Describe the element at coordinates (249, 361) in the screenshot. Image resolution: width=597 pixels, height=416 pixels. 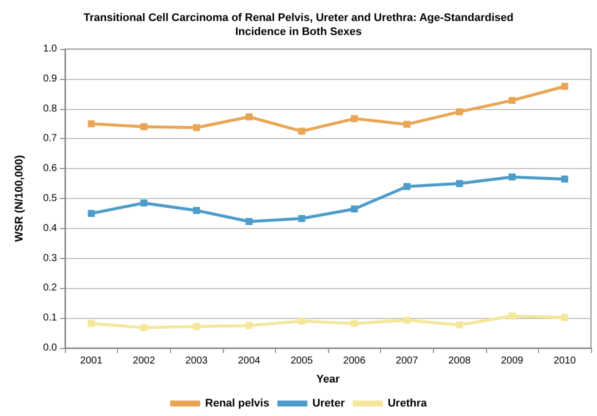
I see `x-tick-label: 2004` at that location.